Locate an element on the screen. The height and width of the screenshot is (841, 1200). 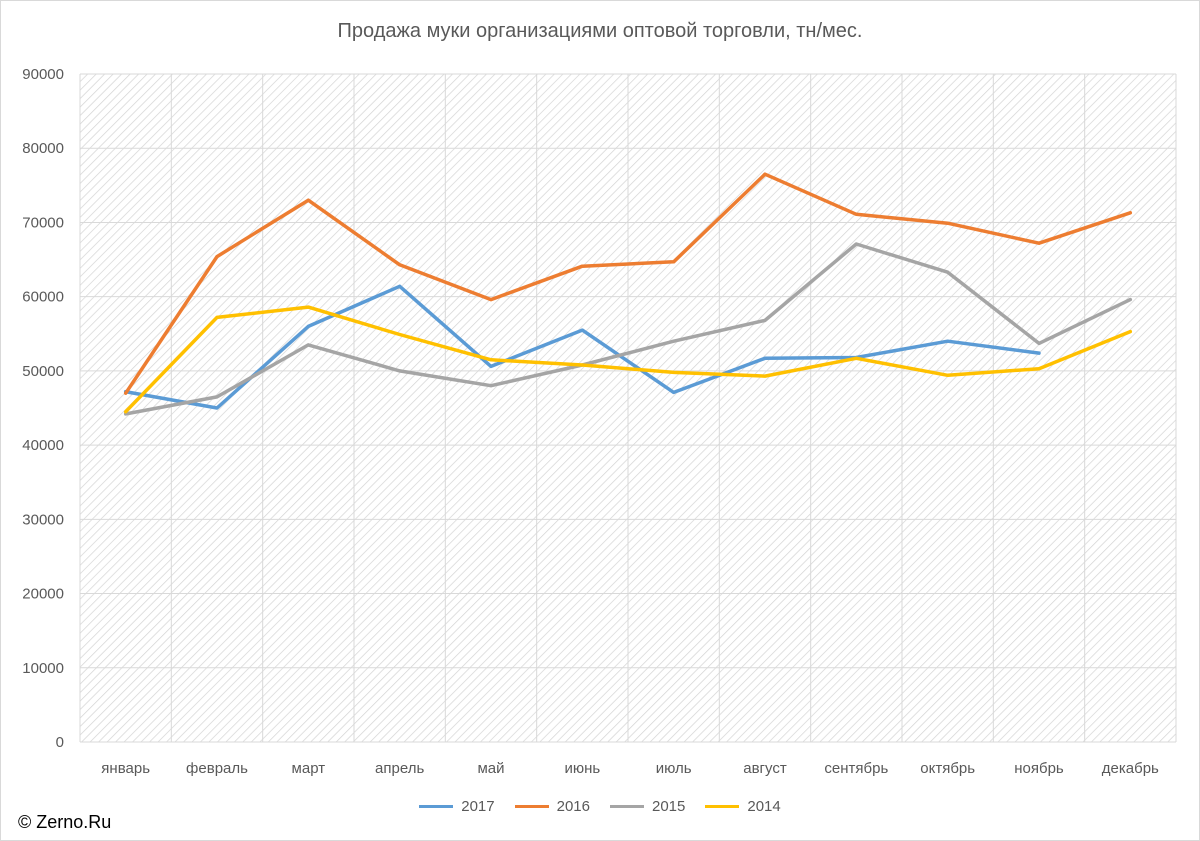
y-tick-label: 10000 is located at coordinates (43, 668).